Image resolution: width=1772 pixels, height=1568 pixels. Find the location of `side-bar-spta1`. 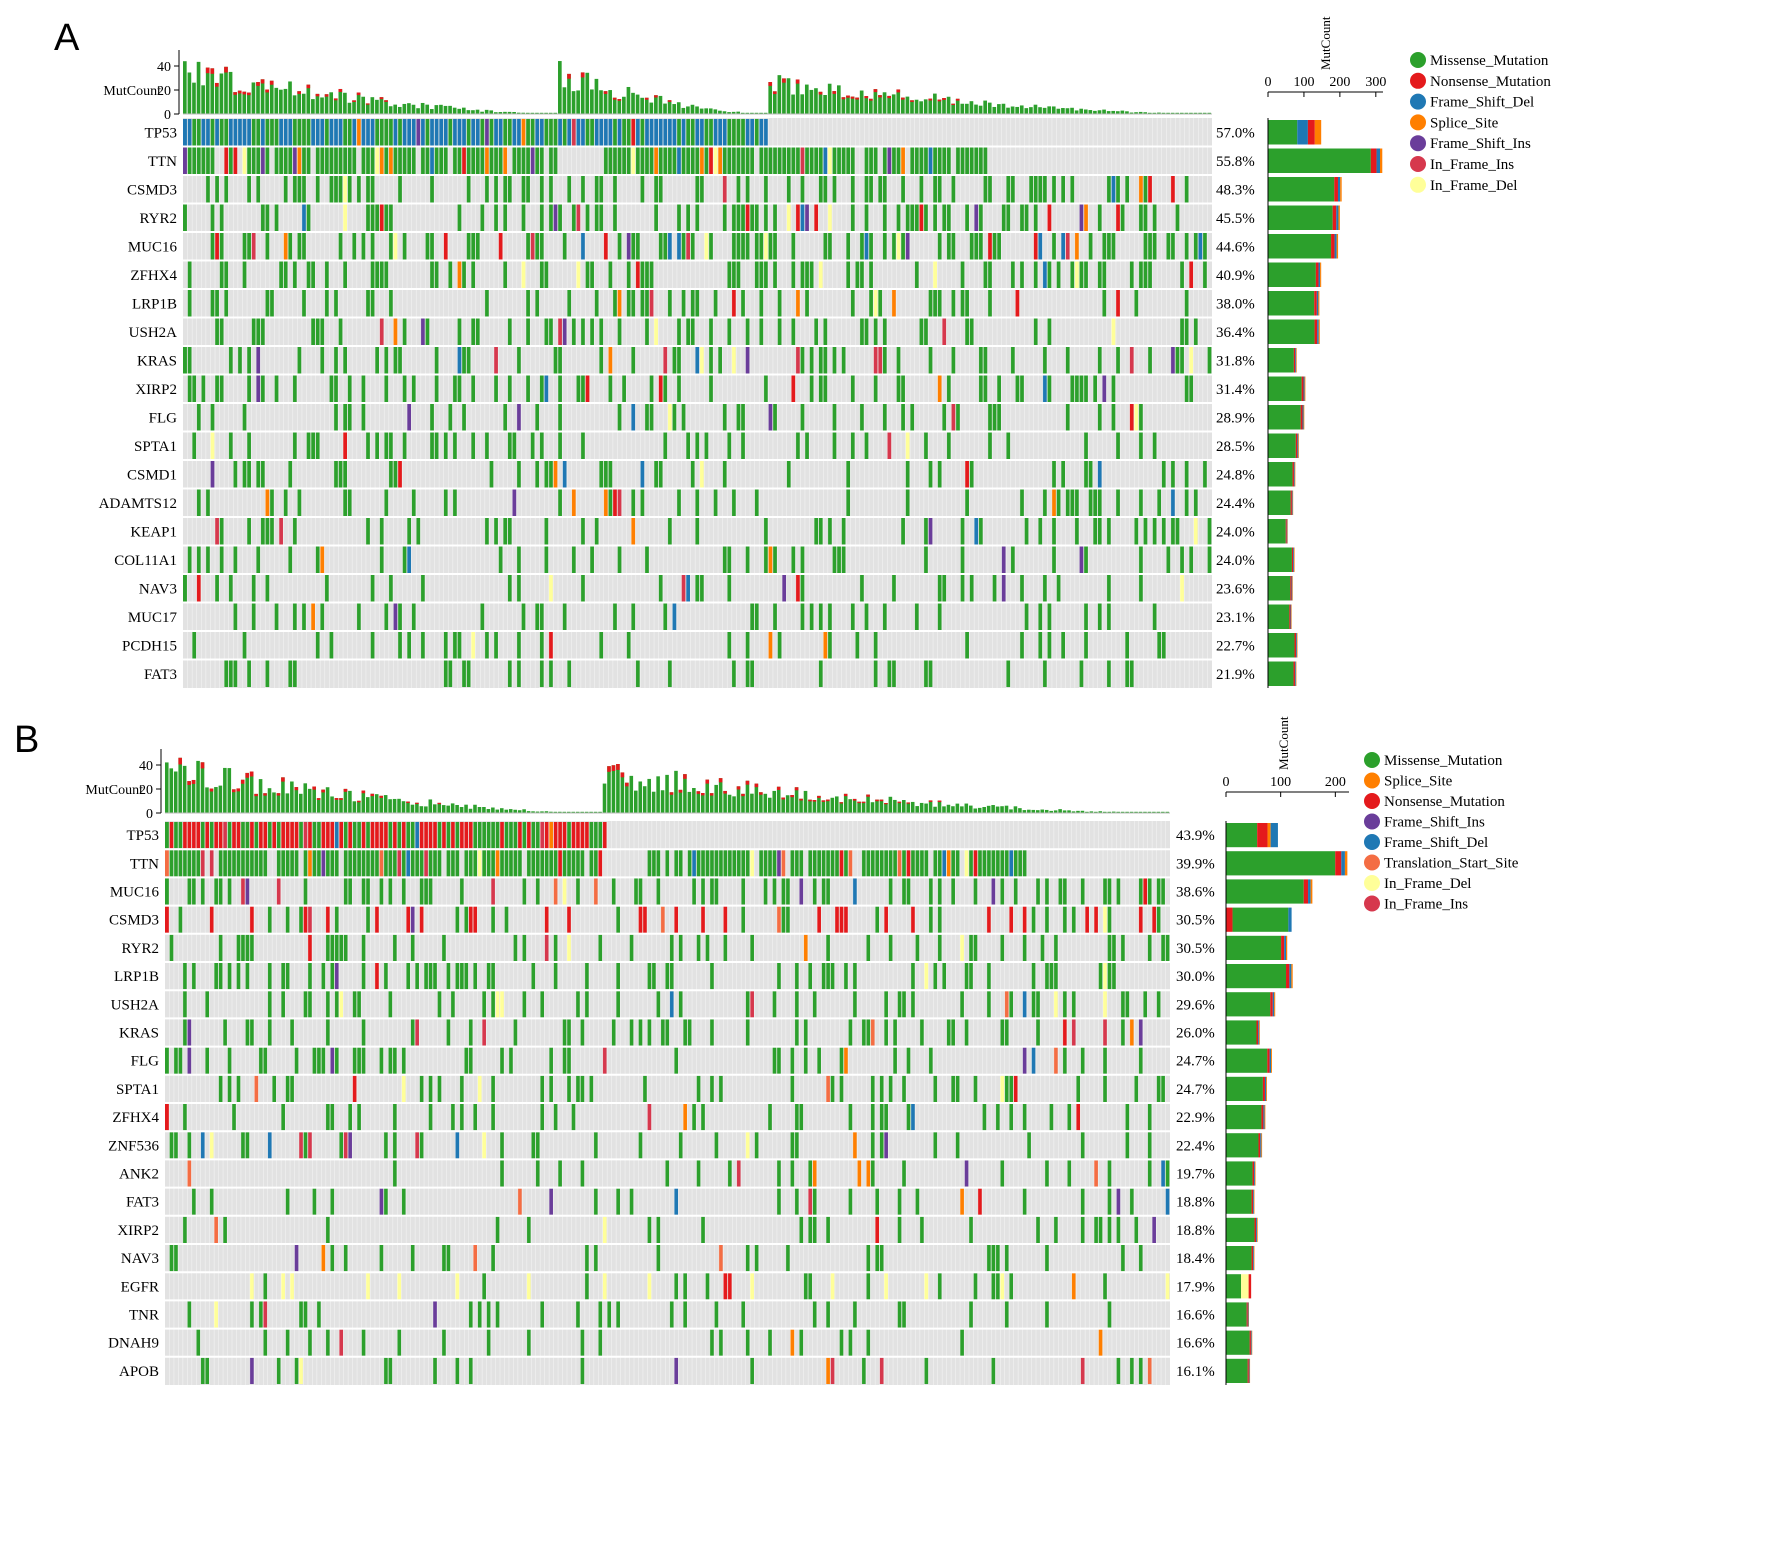

side-bar-spta1 is located at coordinates (1244, 1088).